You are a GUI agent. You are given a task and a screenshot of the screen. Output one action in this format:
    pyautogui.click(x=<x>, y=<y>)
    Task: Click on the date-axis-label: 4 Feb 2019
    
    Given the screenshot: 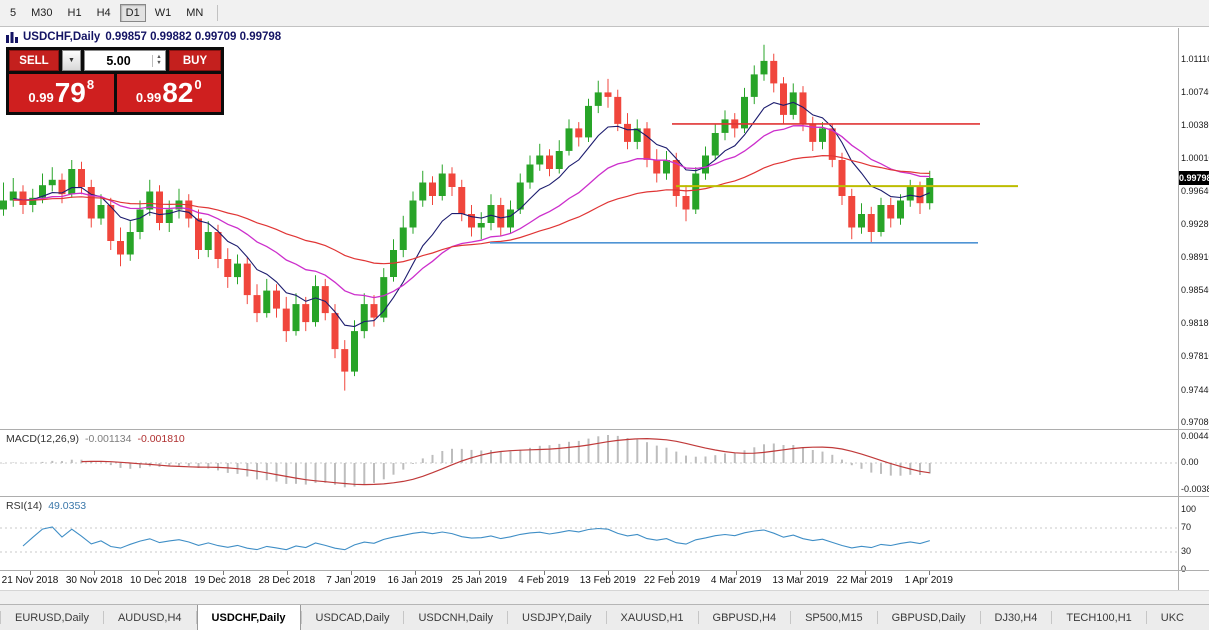 What is the action you would take?
    pyautogui.click(x=543, y=580)
    